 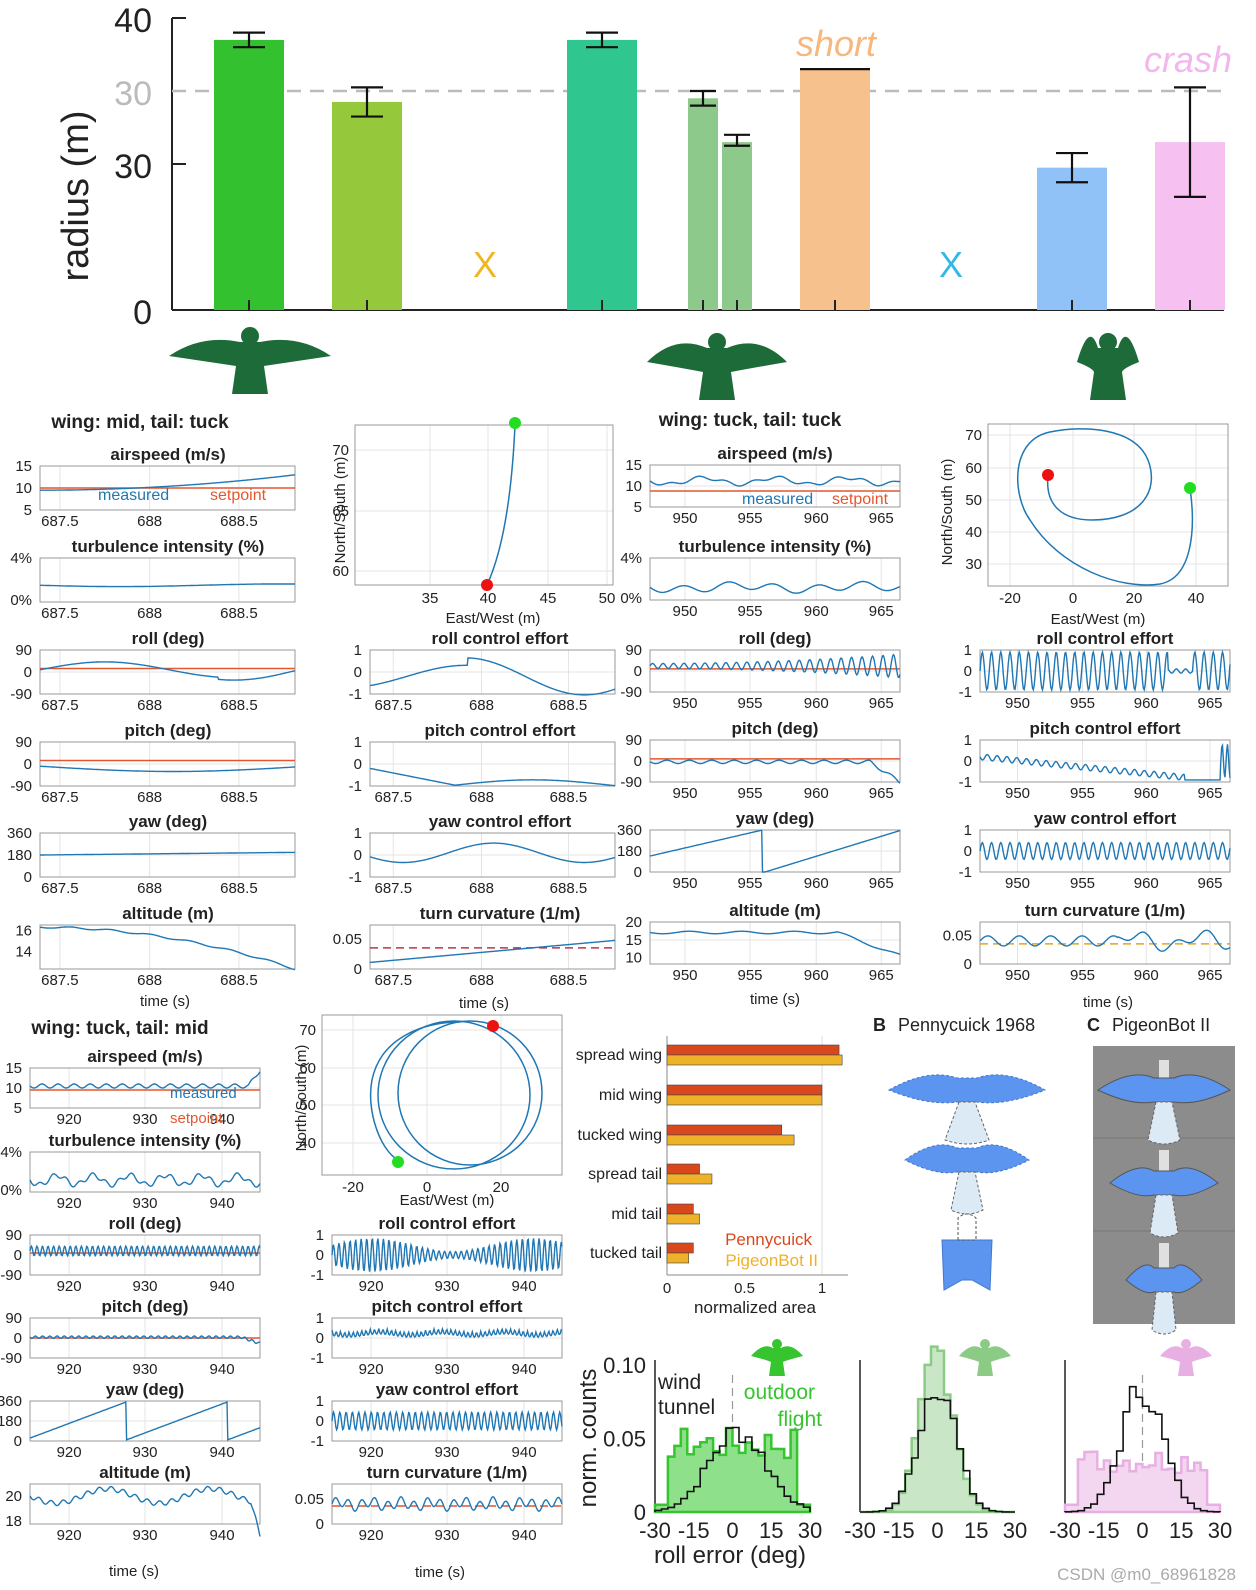 What do you see at coordinates (238, 495) in the screenshot?
I see `legend-setpoint: setpoint` at bounding box center [238, 495].